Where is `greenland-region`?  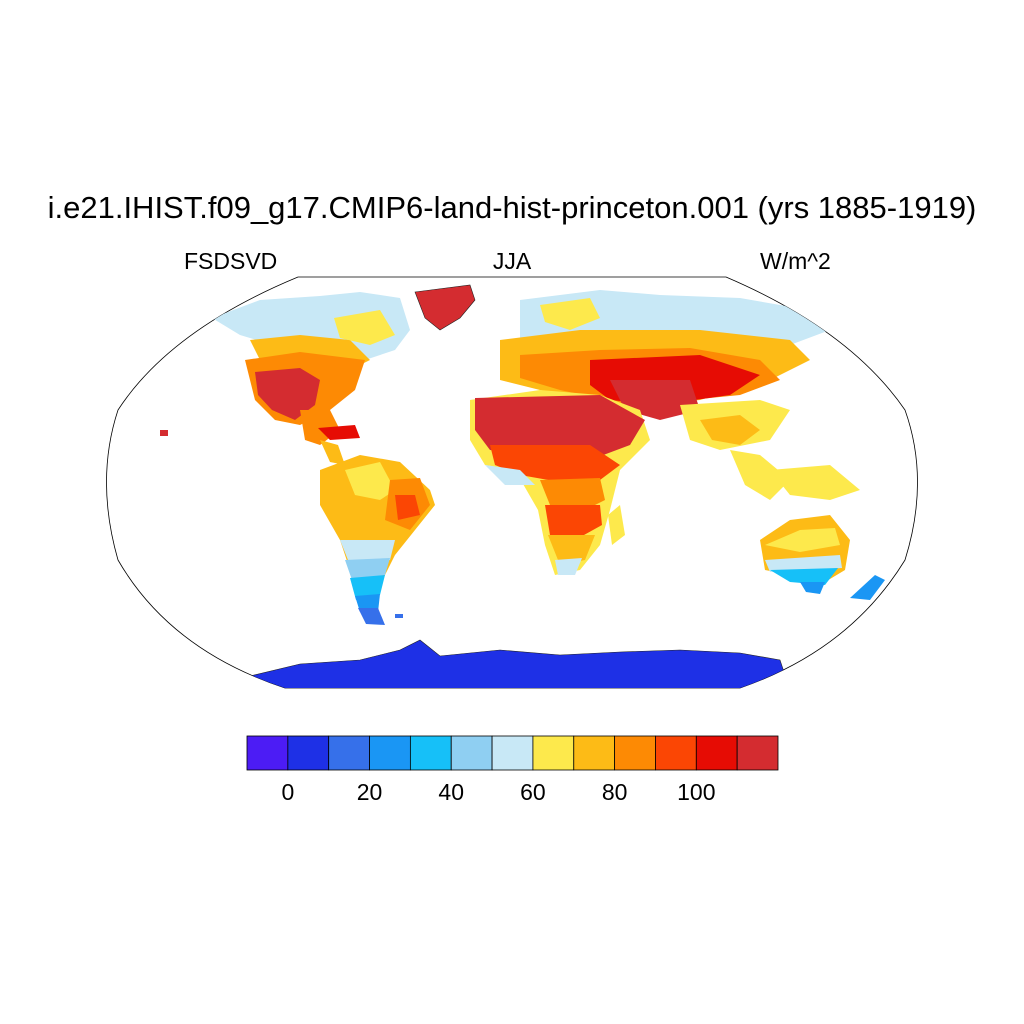
greenland-region is located at coordinates (445, 307).